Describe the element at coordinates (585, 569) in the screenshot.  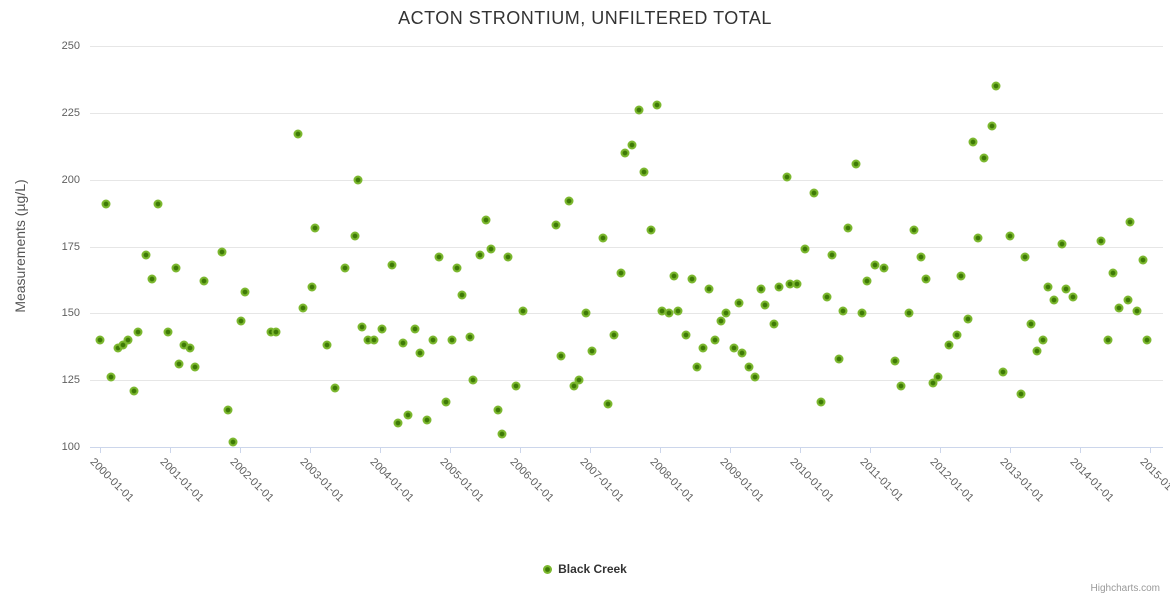
I see `legend-item-black-creek: Black Creek` at that location.